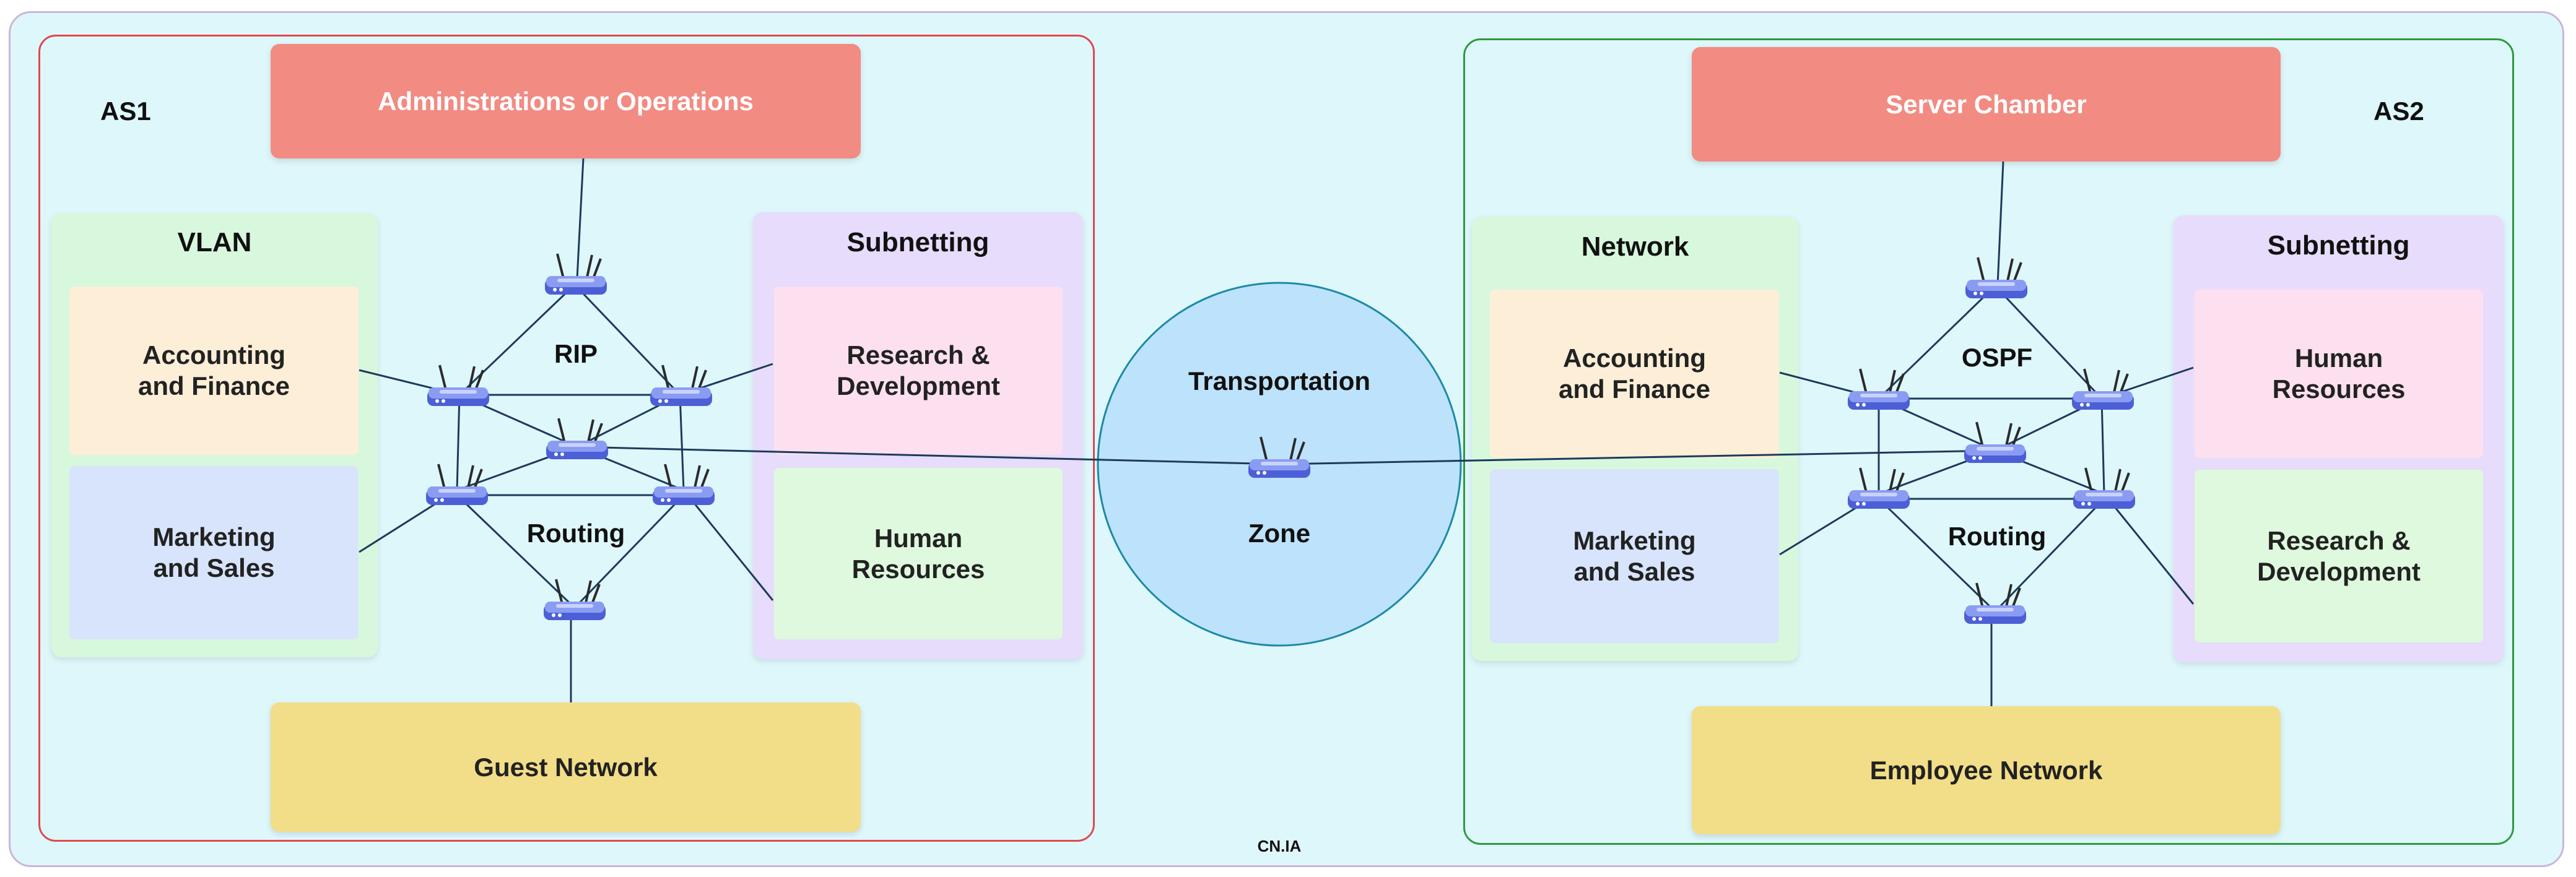  I want to click on as1-subnetting-title: Subnetting, so click(918, 242).